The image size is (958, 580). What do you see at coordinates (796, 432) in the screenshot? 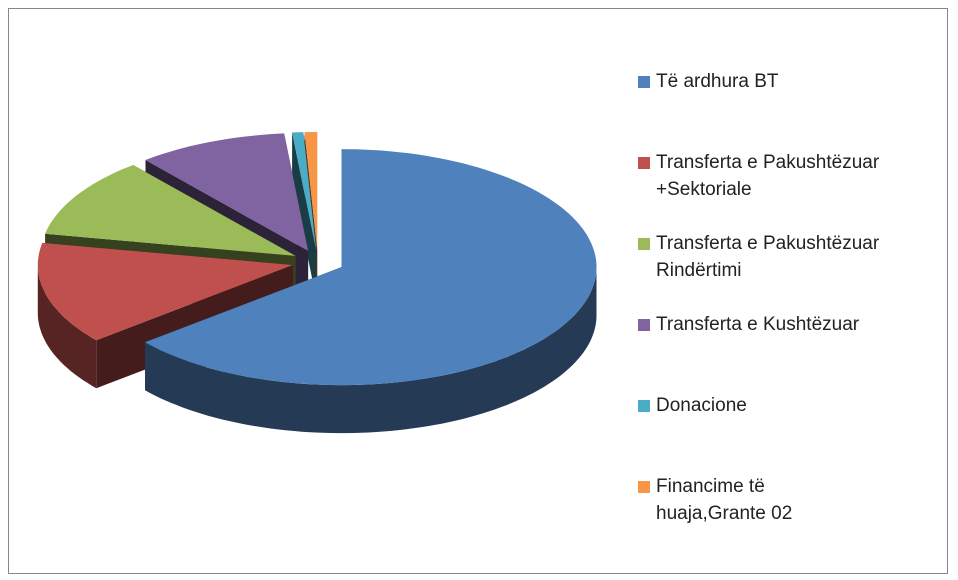
I see `legend-item: Donacione` at bounding box center [796, 432].